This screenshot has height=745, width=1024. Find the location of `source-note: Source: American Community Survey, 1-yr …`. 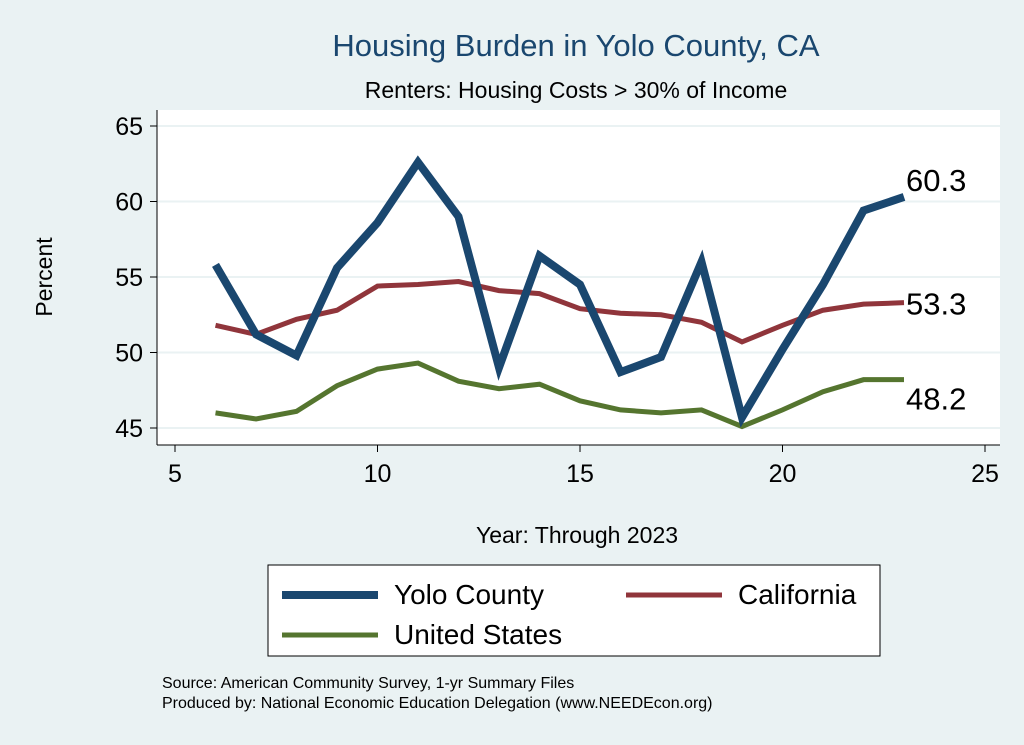

source-note: Source: American Community Survey, 1-yr … is located at coordinates (368, 683).